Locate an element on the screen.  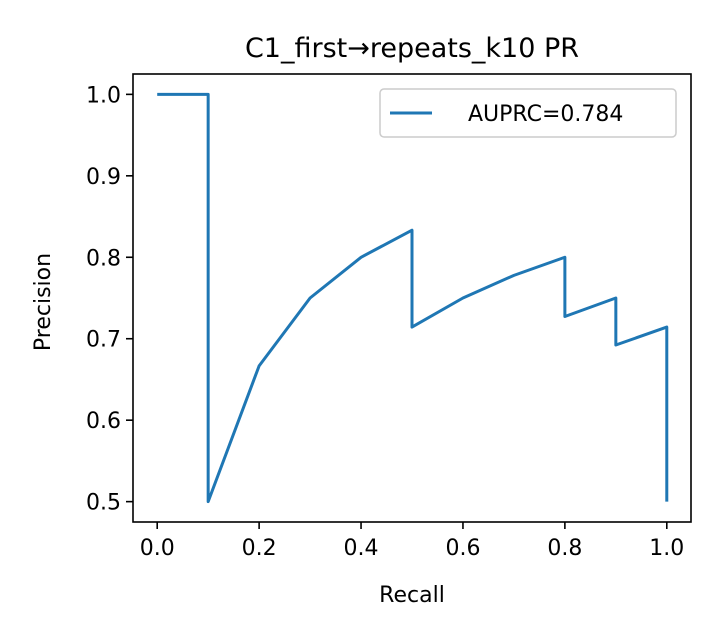
x-tick-label-1: 0.2 is located at coordinates (259, 548).